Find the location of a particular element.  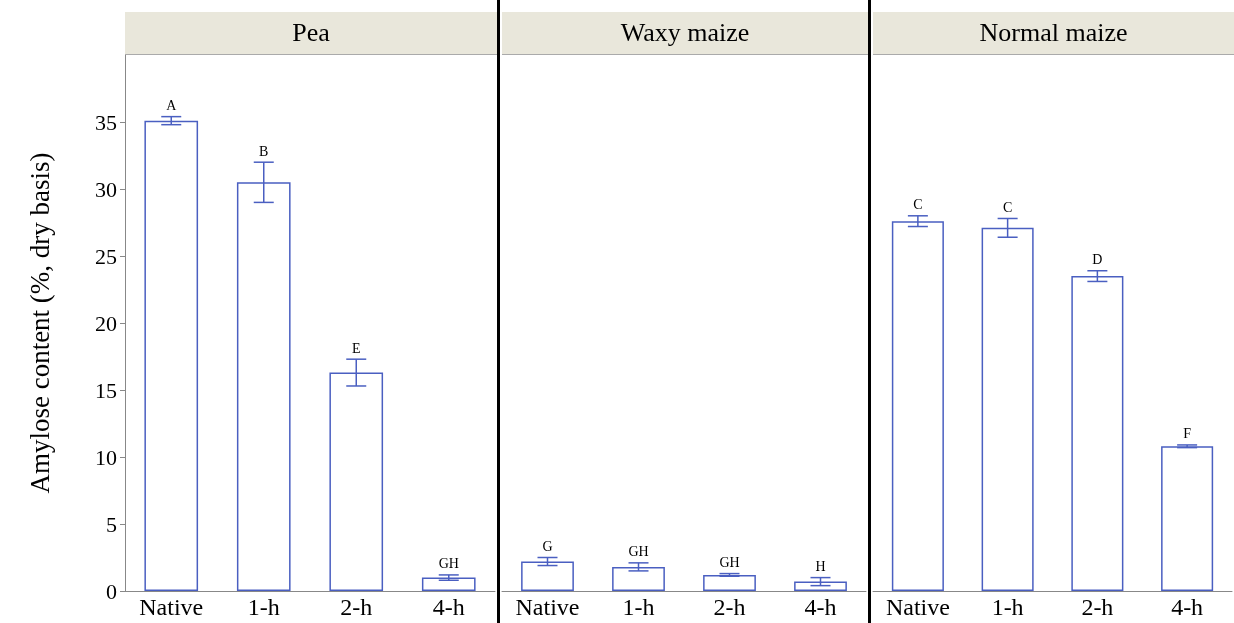

chart-title: Pea is located at coordinates (311, 33).